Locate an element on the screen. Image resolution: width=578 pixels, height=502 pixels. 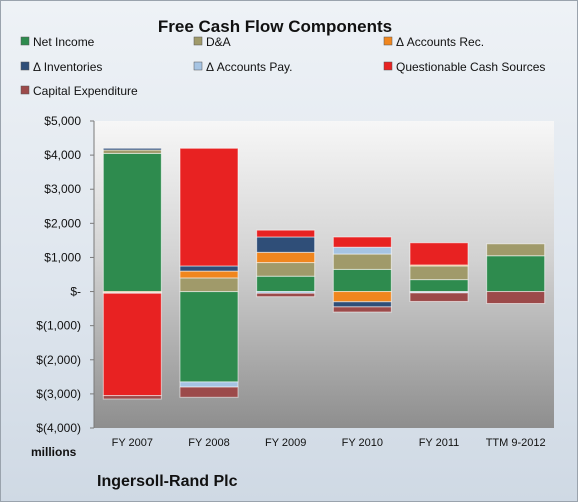
x-tick-label: FY 2010 is located at coordinates (362, 443).